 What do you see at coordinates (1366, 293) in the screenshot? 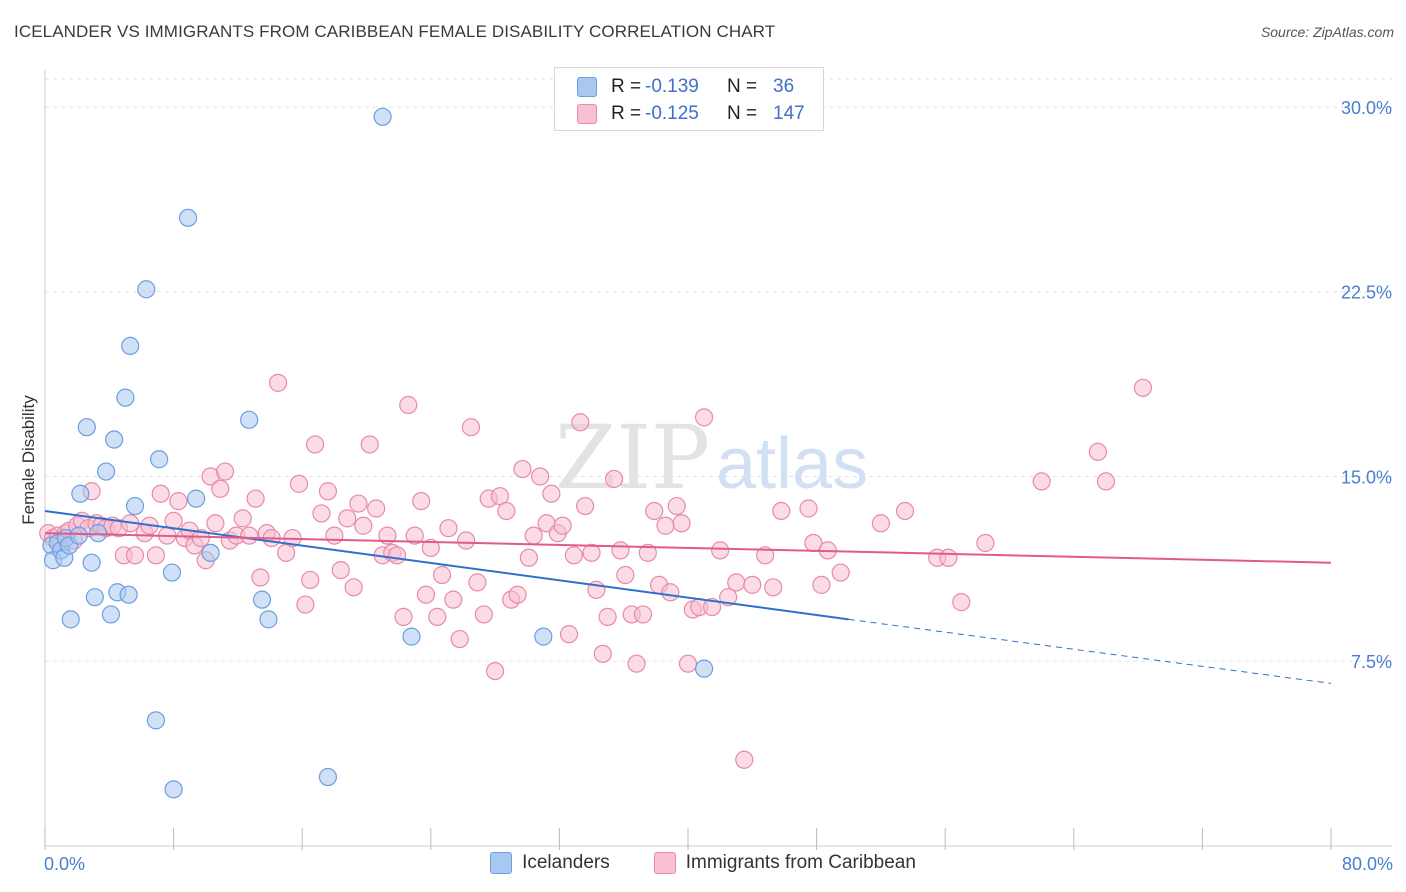
I see `y-tick-label: 22.5%` at bounding box center [1366, 293].